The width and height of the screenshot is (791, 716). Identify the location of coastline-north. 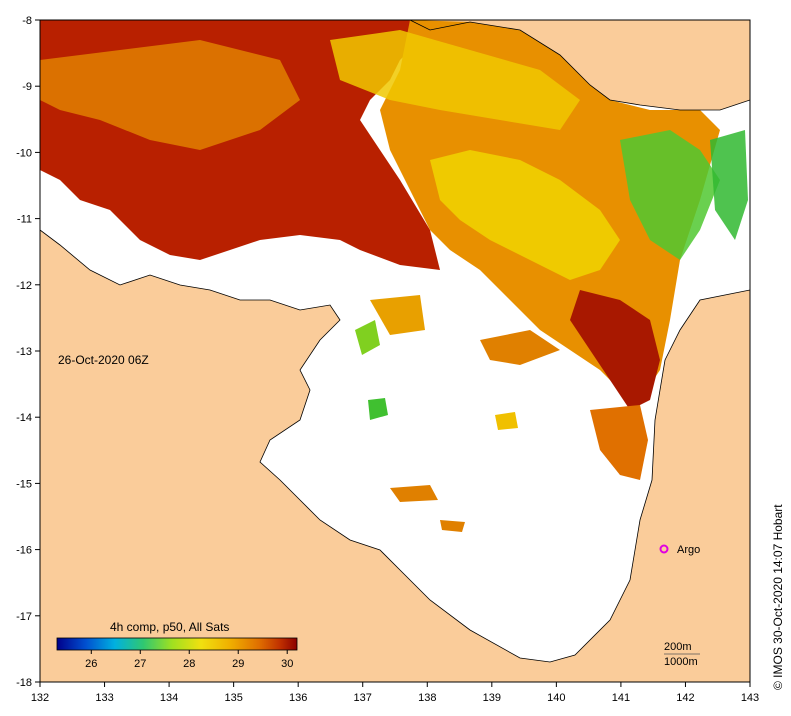
(579, 65).